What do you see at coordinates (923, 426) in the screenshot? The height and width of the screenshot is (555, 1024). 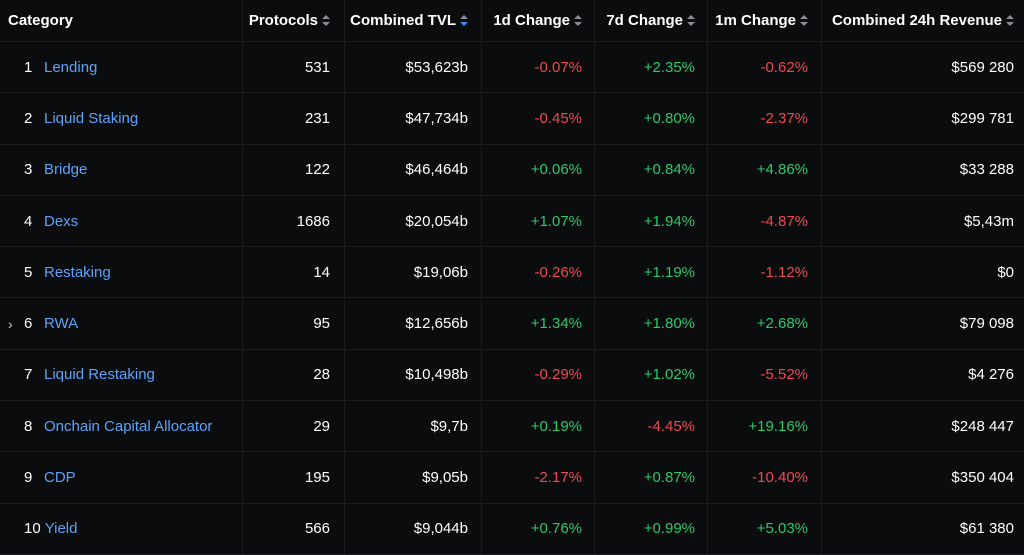 I see `revenue-cell: $248 447` at bounding box center [923, 426].